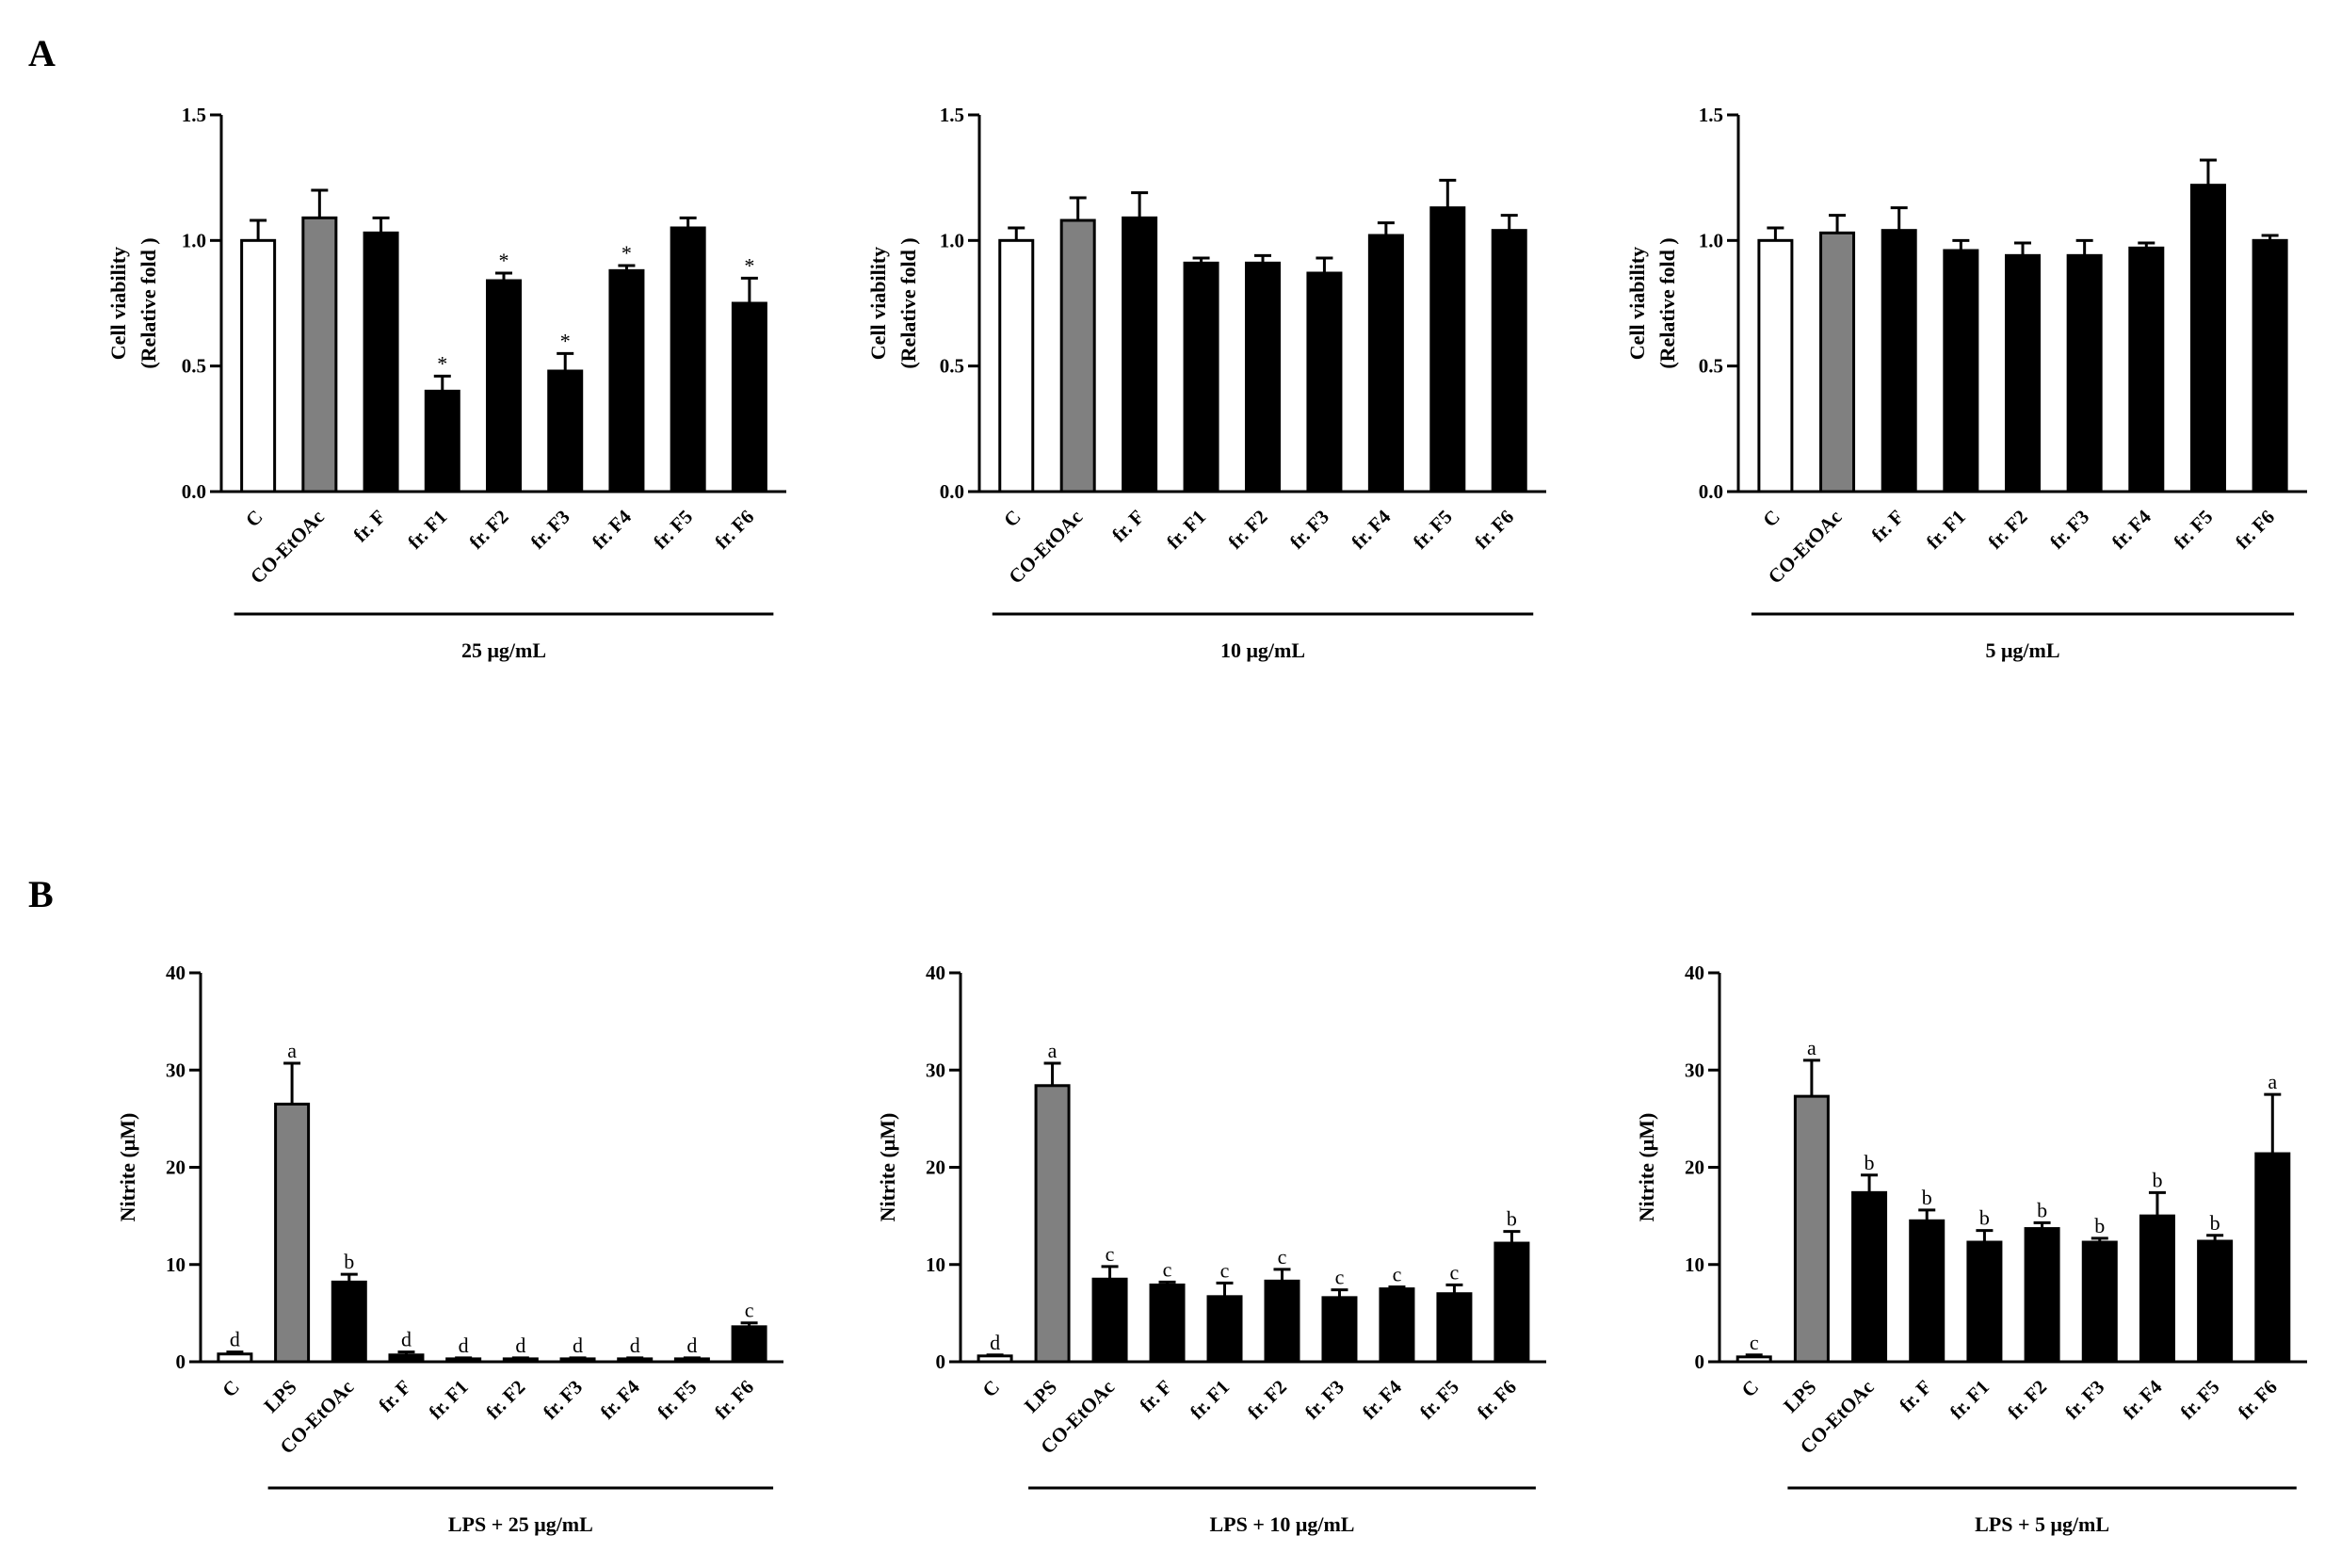  What do you see at coordinates (2022, 650) in the screenshot?
I see `group-label: 5 μg/mL` at bounding box center [2022, 650].